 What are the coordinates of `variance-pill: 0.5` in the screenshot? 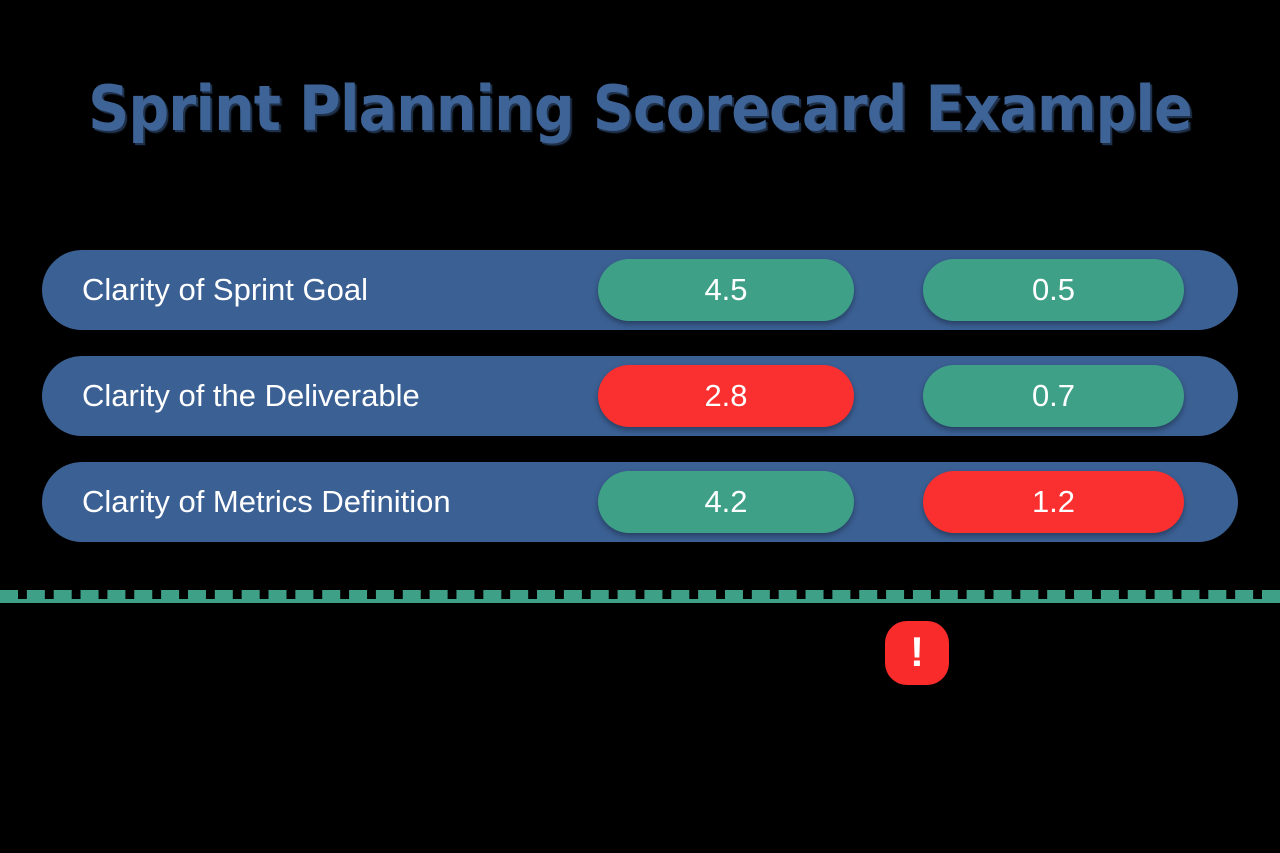 It's located at (1053, 290).